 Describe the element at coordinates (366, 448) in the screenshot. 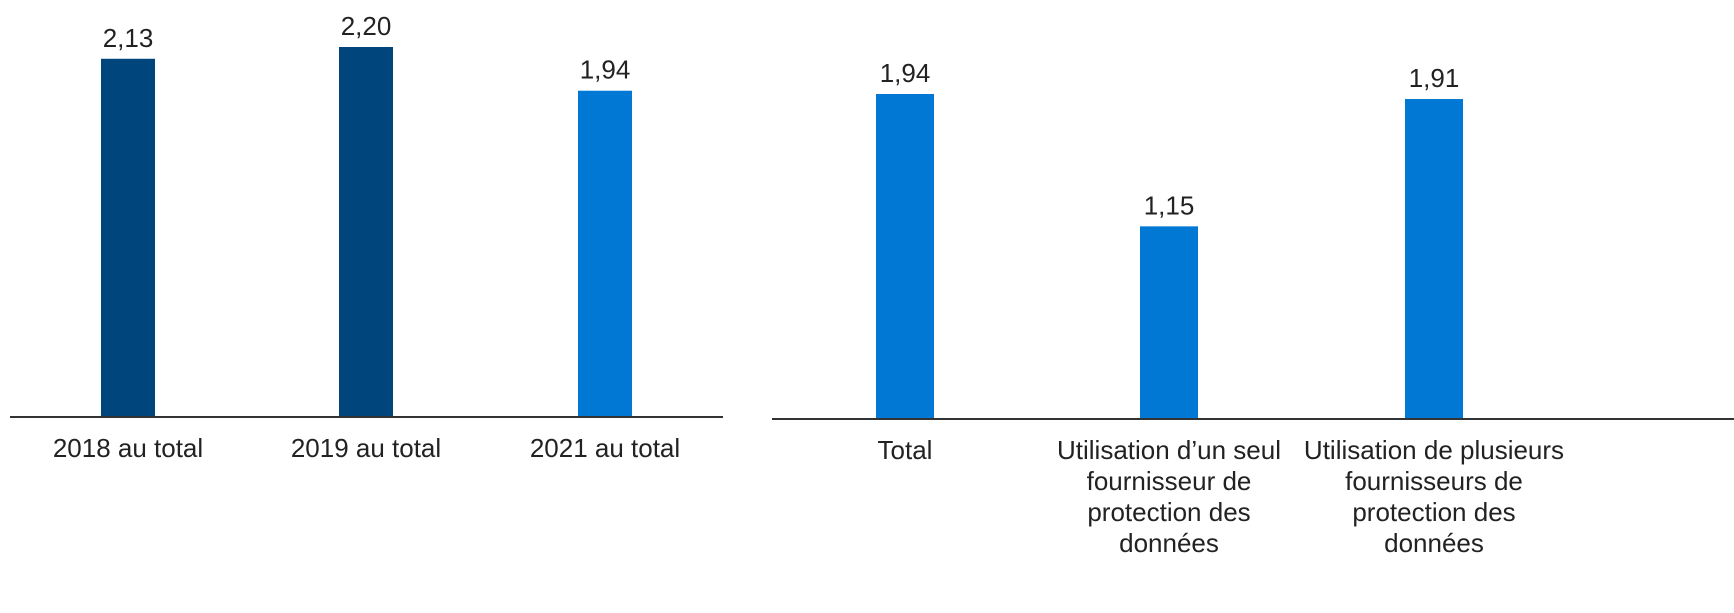

I see `category-label: 2019 au total` at that location.